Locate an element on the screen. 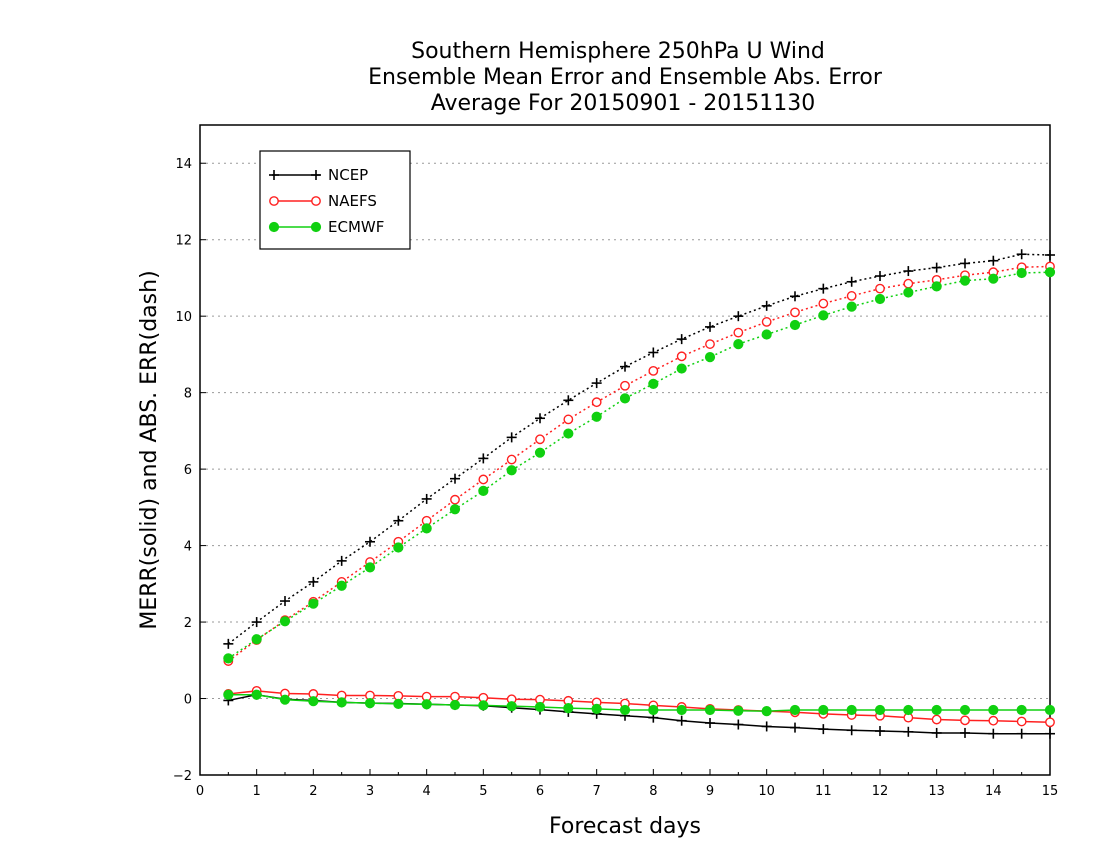 Image resolution: width=1100 pixels, height=850 pixels. legend-label-naefs: NAEFS is located at coordinates (352, 201).